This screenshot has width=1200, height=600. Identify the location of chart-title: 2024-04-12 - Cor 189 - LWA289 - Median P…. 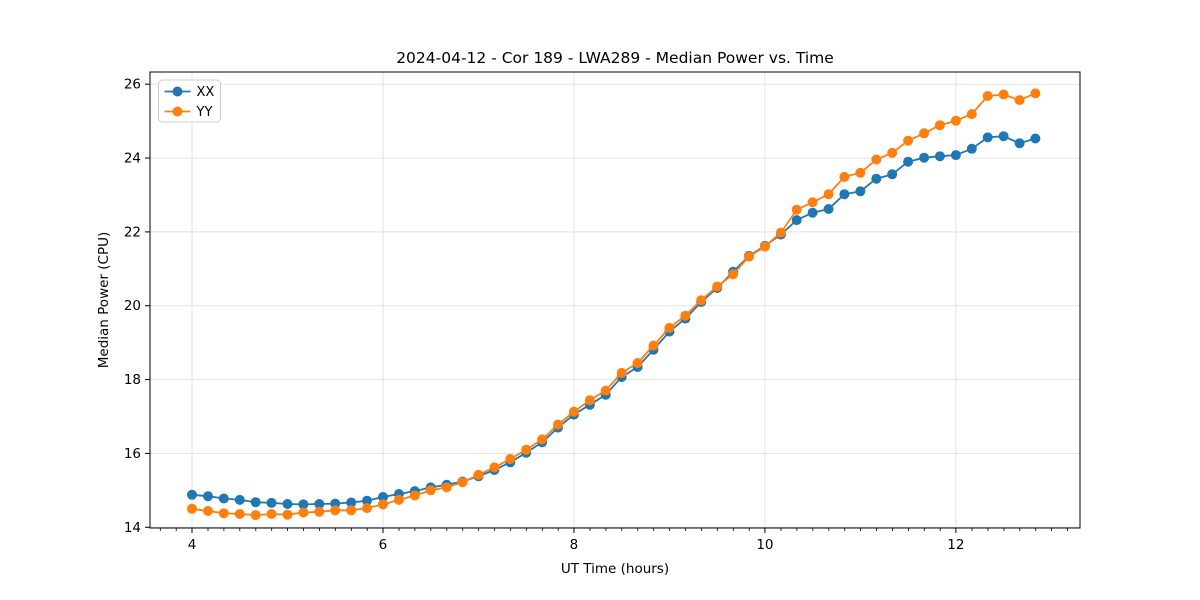
(615, 58).